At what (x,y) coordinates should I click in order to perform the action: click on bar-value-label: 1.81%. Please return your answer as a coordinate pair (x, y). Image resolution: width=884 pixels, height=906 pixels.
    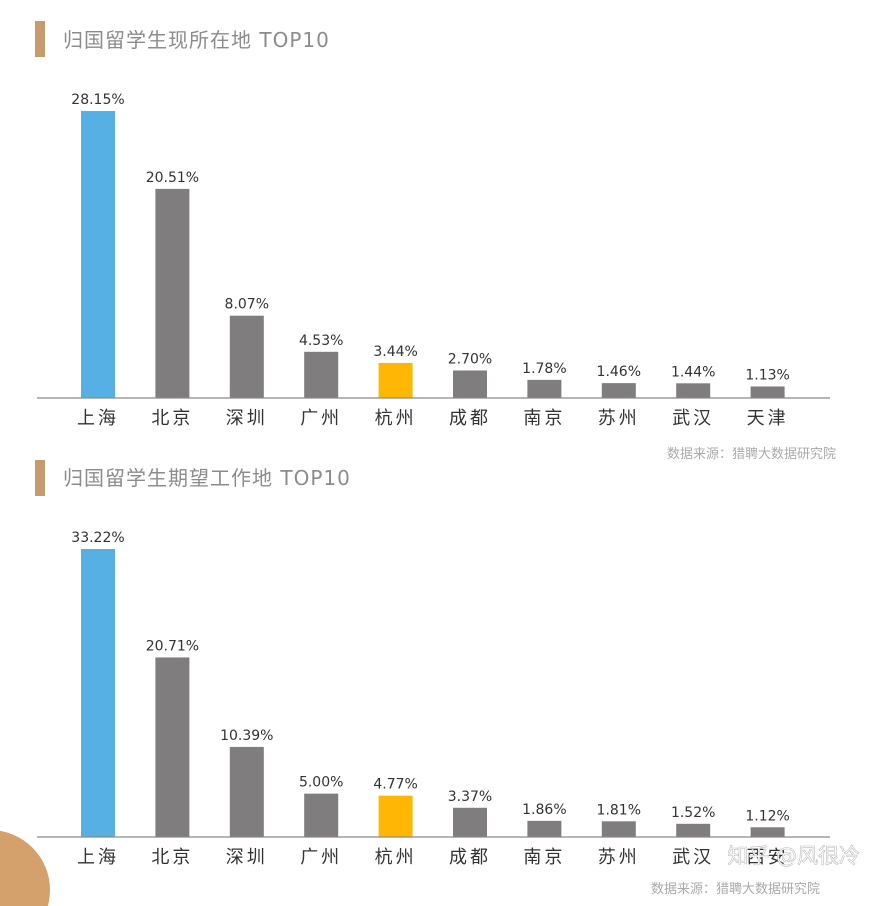
    Looking at the image, I should click on (619, 810).